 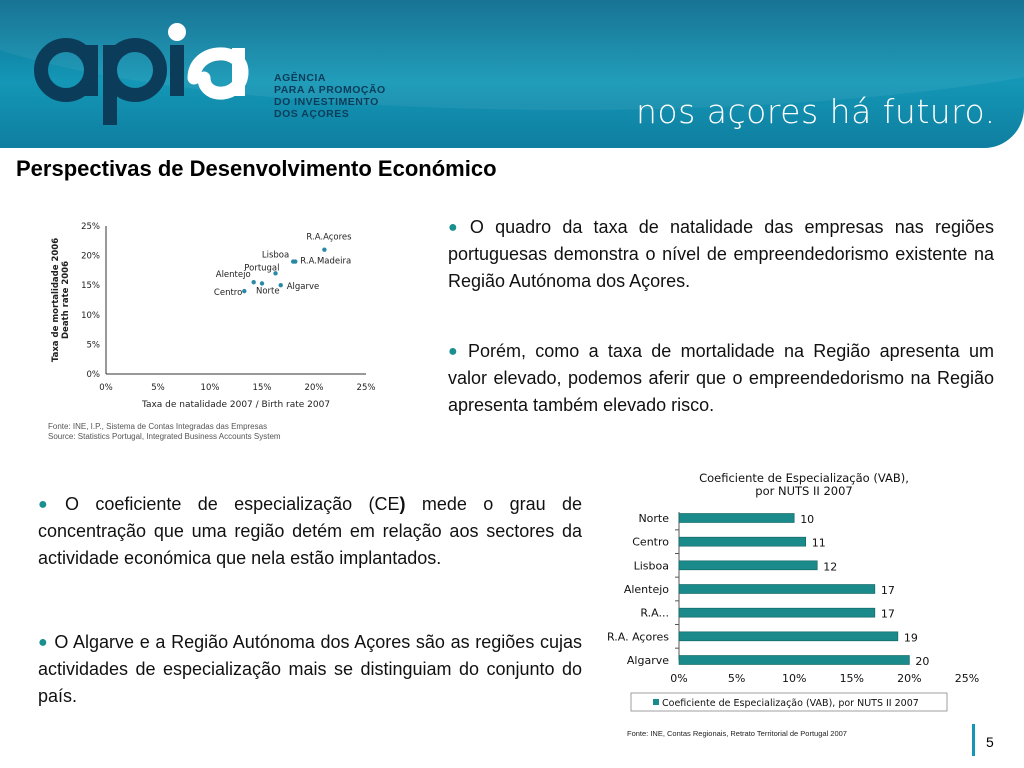 I want to click on value-label: 11, so click(x=819, y=543).